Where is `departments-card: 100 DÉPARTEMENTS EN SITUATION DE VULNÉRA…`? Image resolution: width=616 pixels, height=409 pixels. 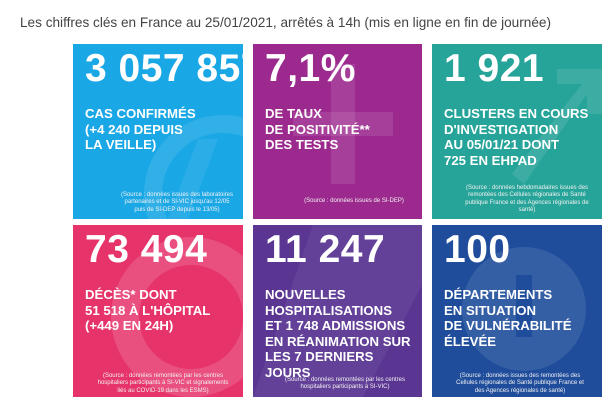 departments-card: 100 DÉPARTEMENTS EN SITUATION DE VULNÉRA… is located at coordinates (517, 311).